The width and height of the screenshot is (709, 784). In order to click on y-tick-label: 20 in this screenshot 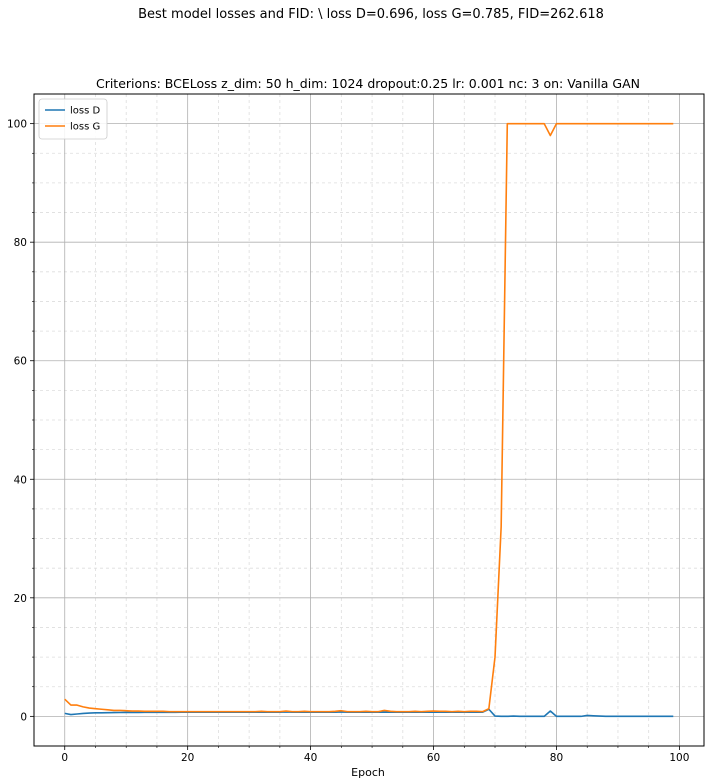, I will do `click(20, 599)`.